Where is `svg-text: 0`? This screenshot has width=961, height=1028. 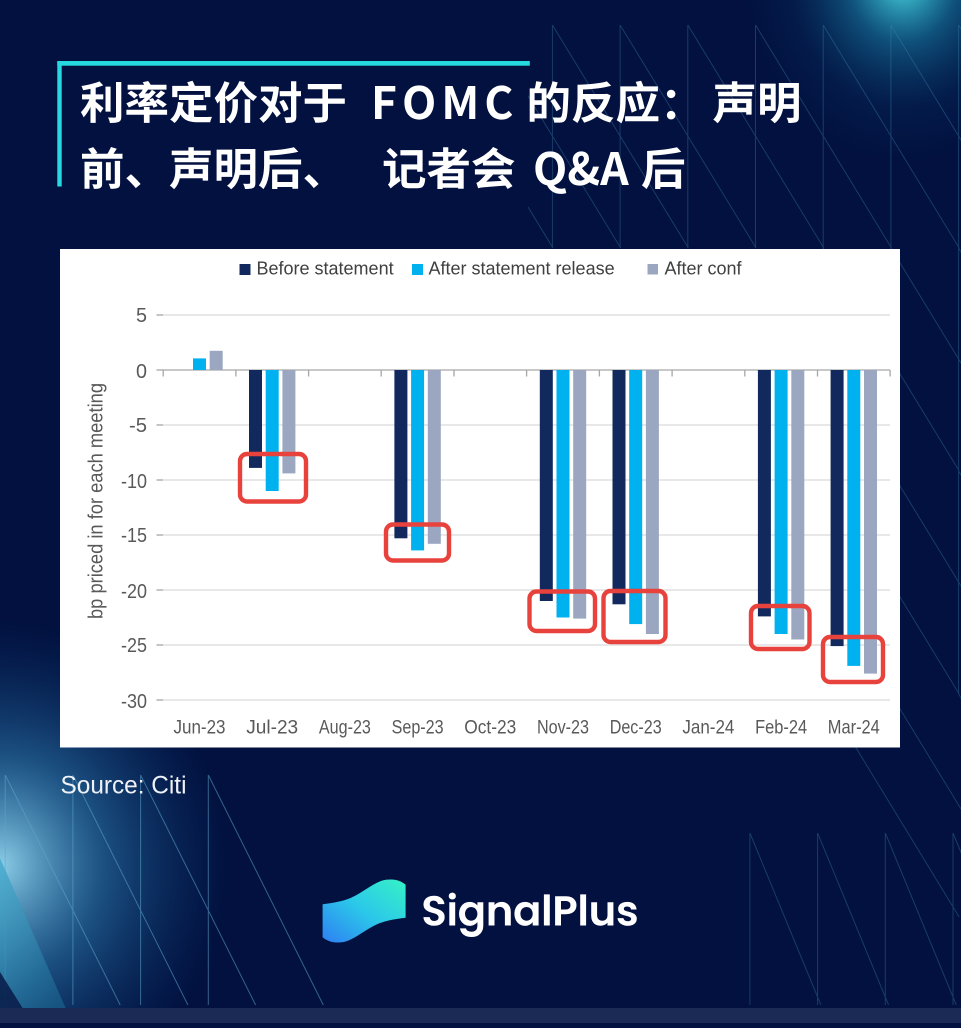
svg-text: 0 is located at coordinates (141, 371).